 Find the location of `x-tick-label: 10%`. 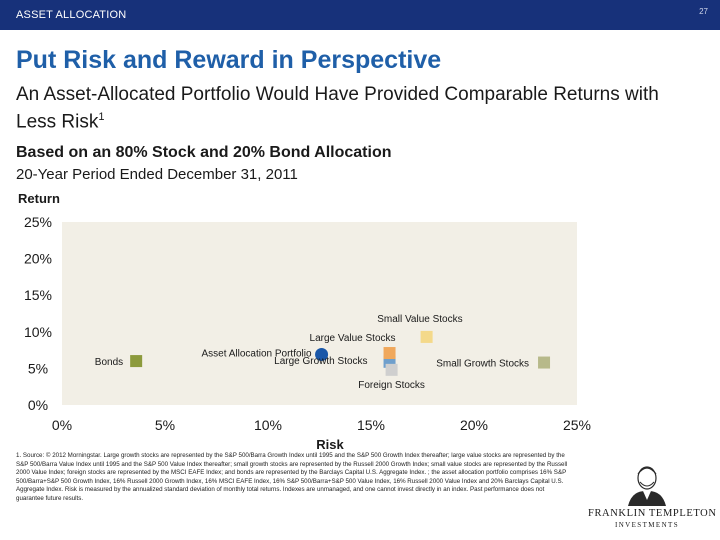

x-tick-label: 10% is located at coordinates (268, 425).